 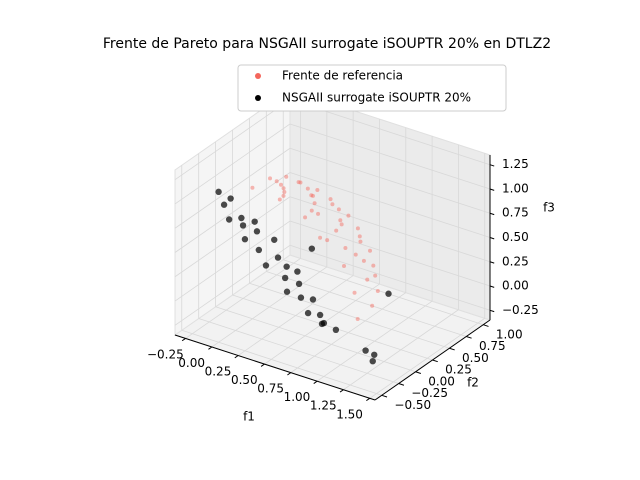 What do you see at coordinates (515, 188) in the screenshot?
I see `z-tick-label: 1.00` at bounding box center [515, 188].